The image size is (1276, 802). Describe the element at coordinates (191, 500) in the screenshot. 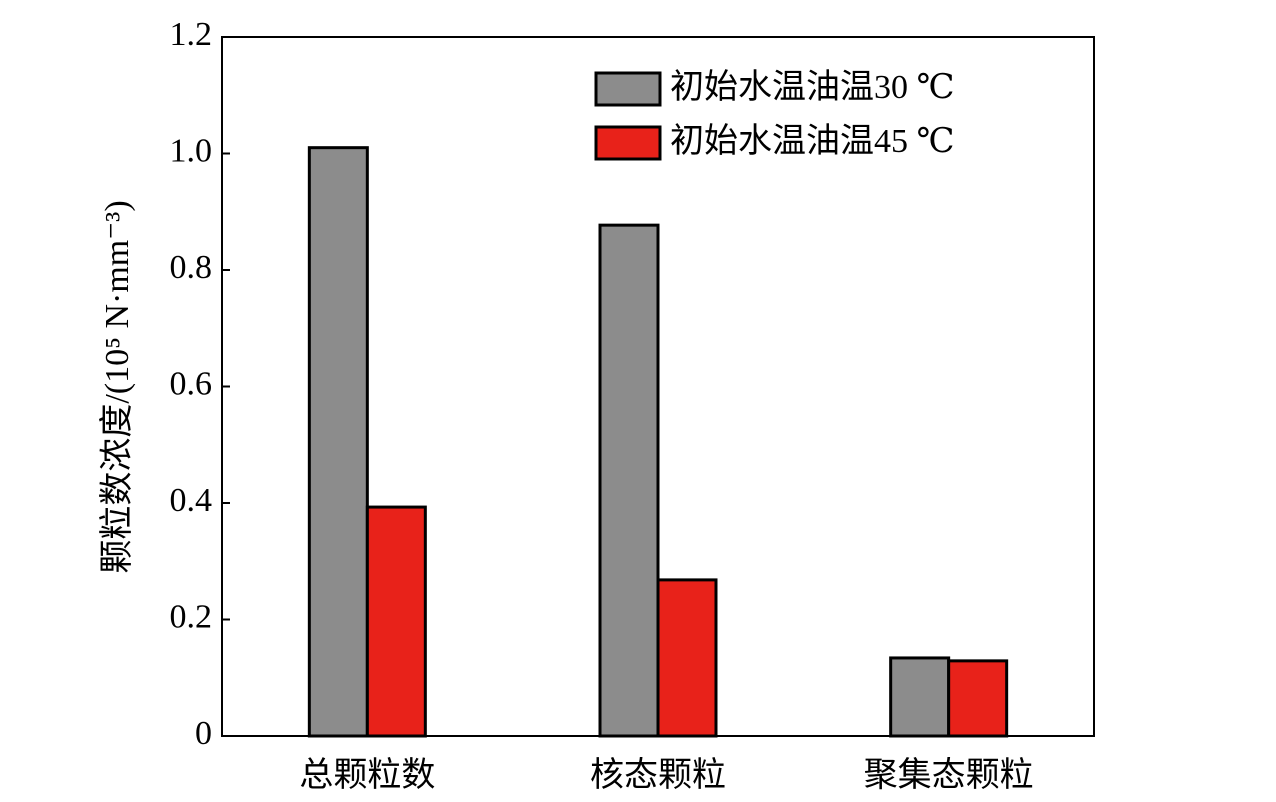

I see `y-tick-label: 0.4` at that location.